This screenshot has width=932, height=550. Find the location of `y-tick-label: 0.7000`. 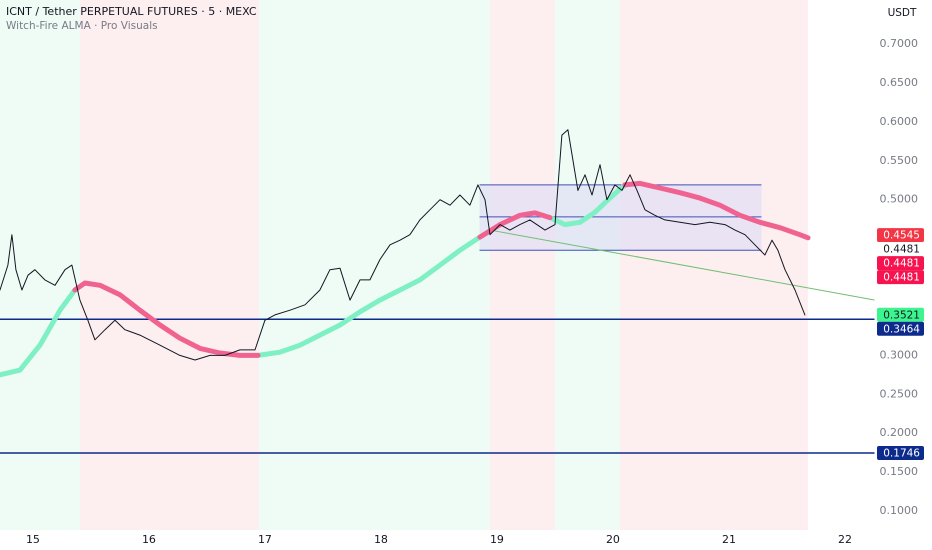

y-tick-label: 0.7000 is located at coordinates (899, 43).